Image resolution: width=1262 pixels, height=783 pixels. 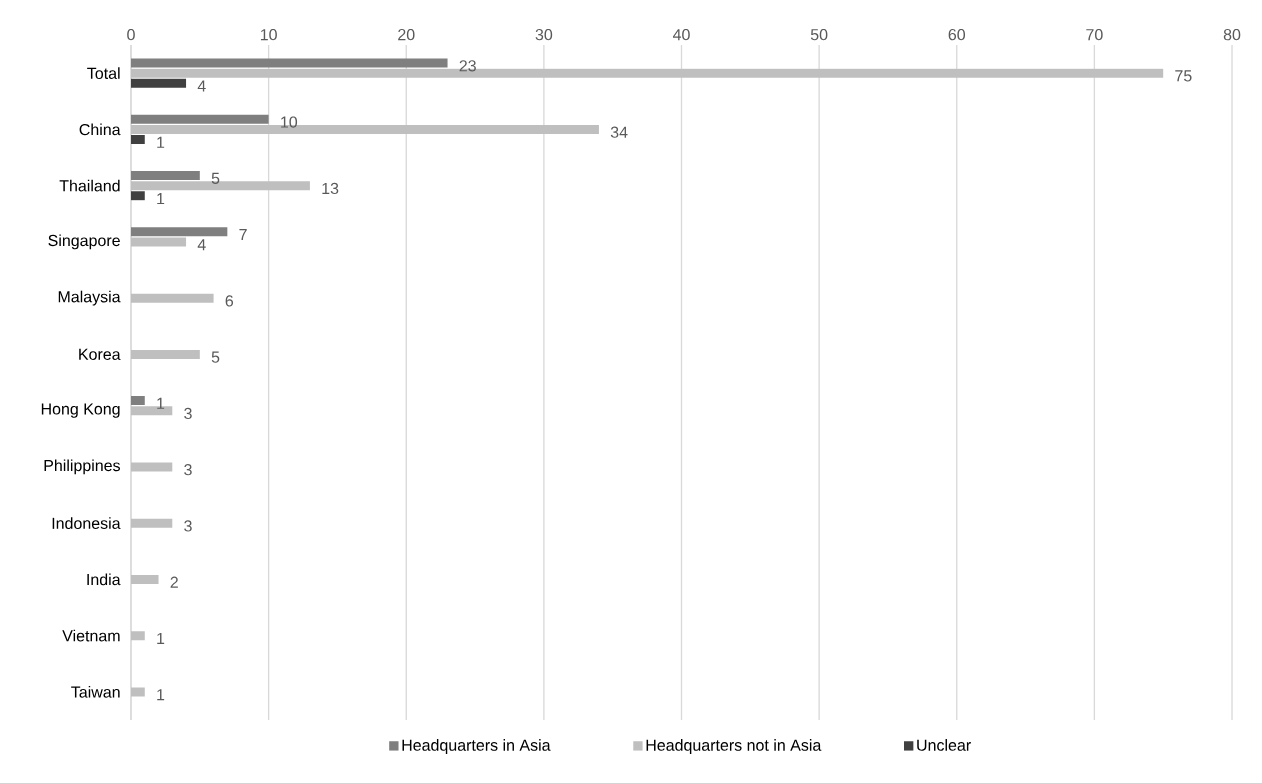 I want to click on y-tick-label: Korea, so click(x=100, y=354).